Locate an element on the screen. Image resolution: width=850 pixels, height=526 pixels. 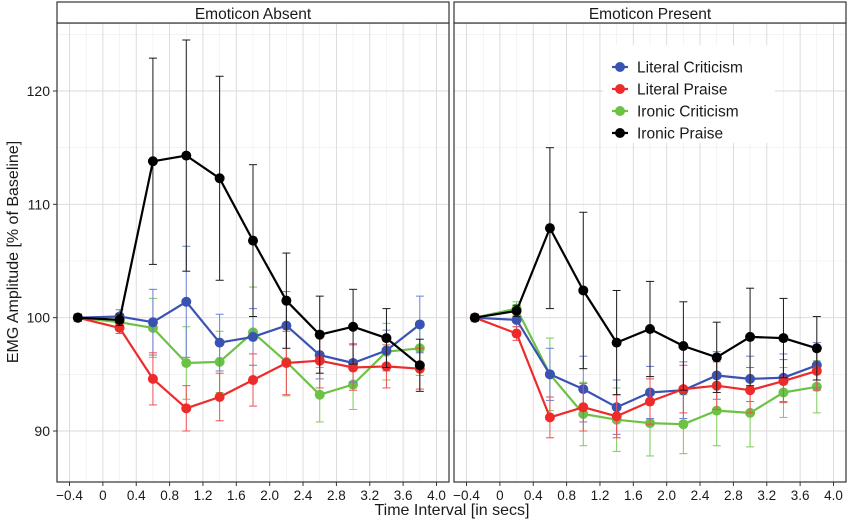
panel-title: Emoticon Present is located at coordinates (650, 14).